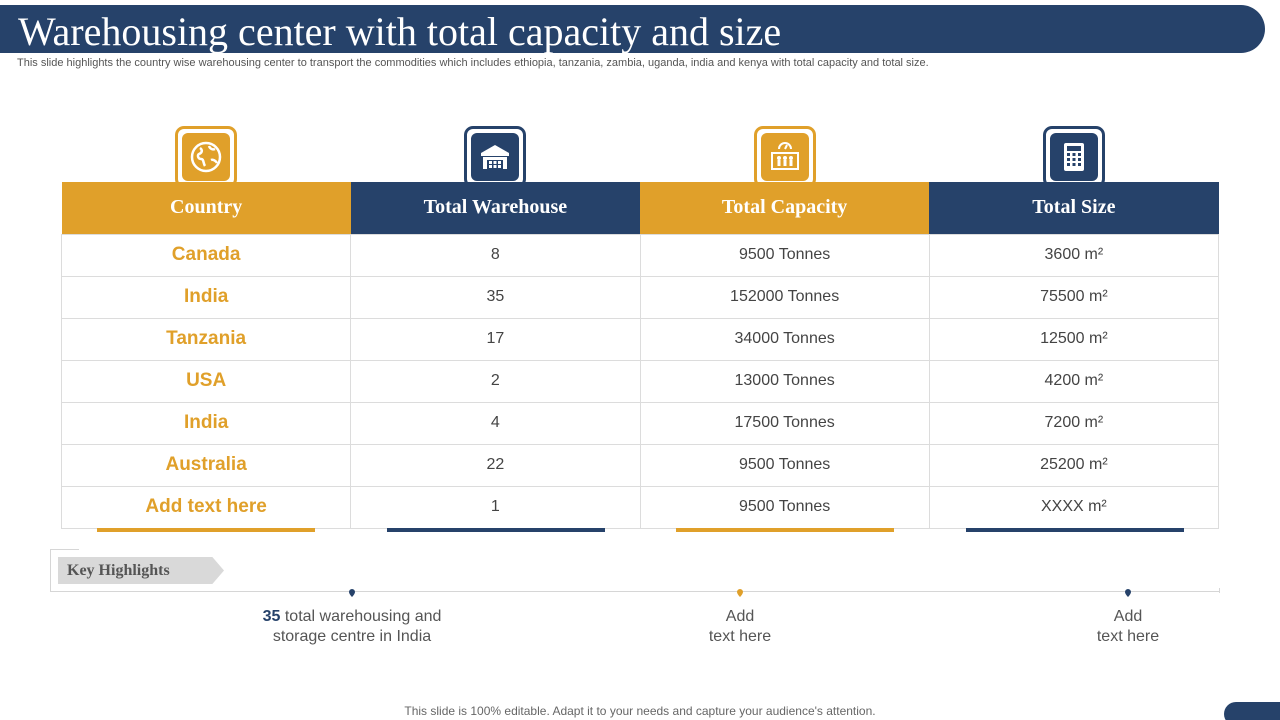  Describe the element at coordinates (740, 627) in the screenshot. I see `highlight-item-2: Add text here` at that location.